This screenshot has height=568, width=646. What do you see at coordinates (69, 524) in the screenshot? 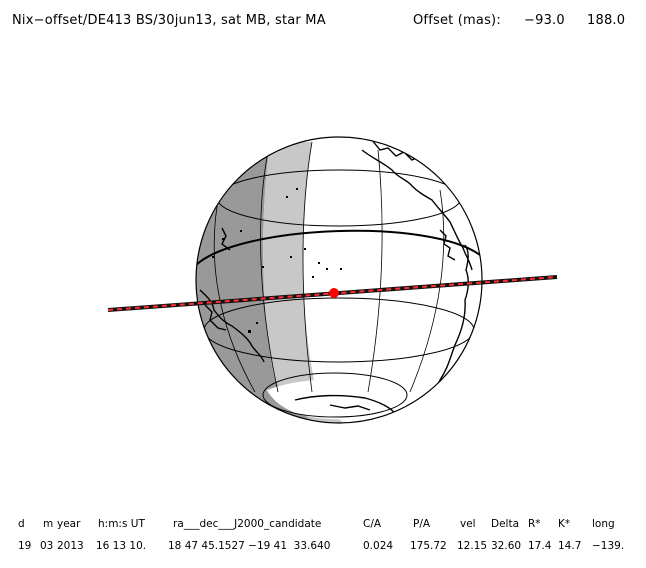
I see `col-header-year: year` at bounding box center [69, 524].